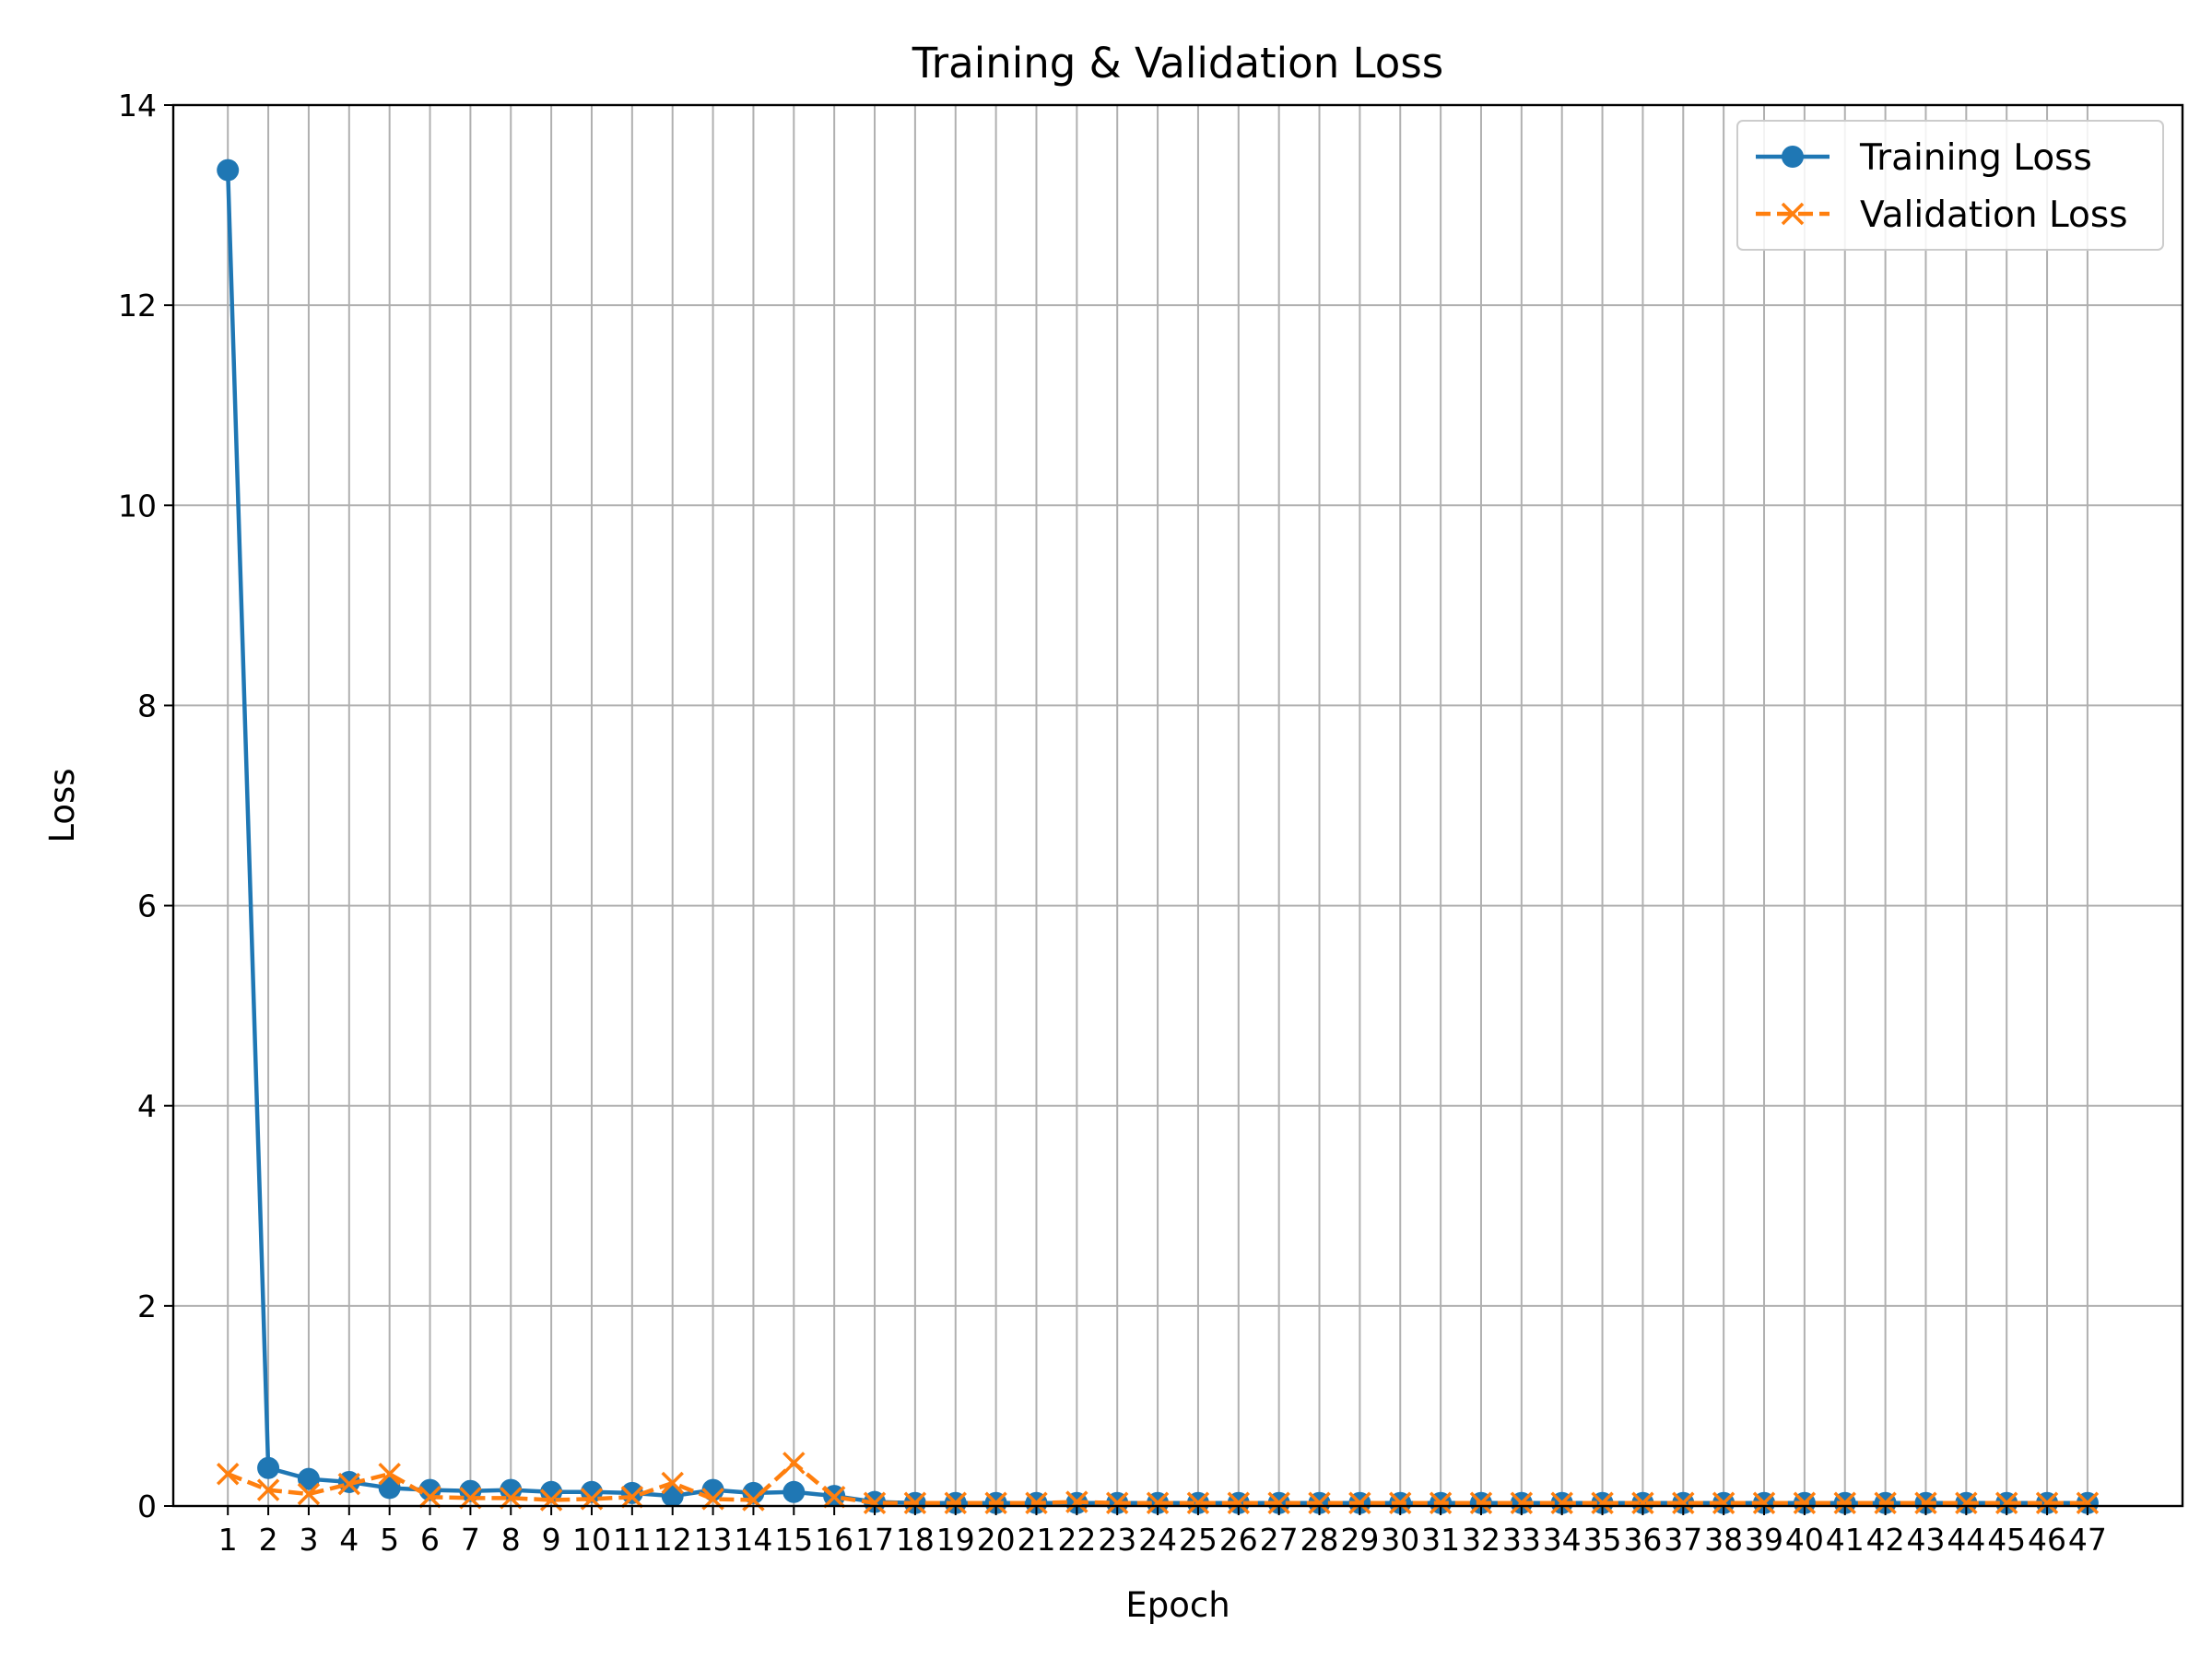 The width and height of the screenshot is (2212, 1659). Describe the element at coordinates (2087, 1540) in the screenshot. I see `x-tick-label: 47` at that location.